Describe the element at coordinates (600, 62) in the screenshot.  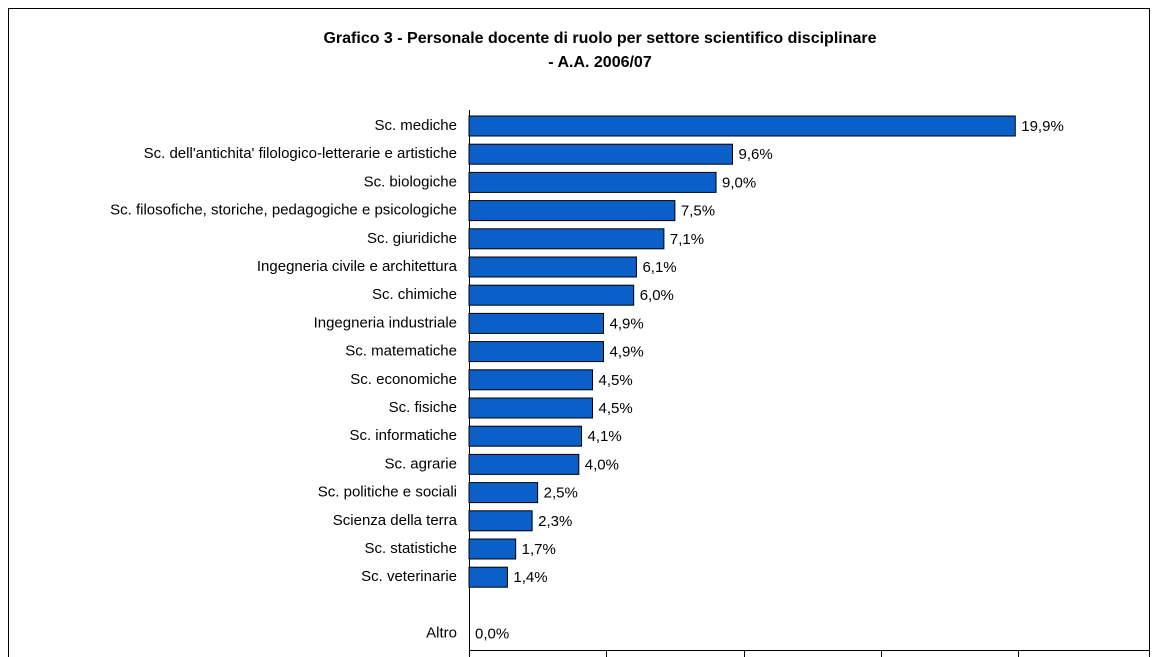
I see `chart-subtitle: - A.A. 2006/07` at that location.